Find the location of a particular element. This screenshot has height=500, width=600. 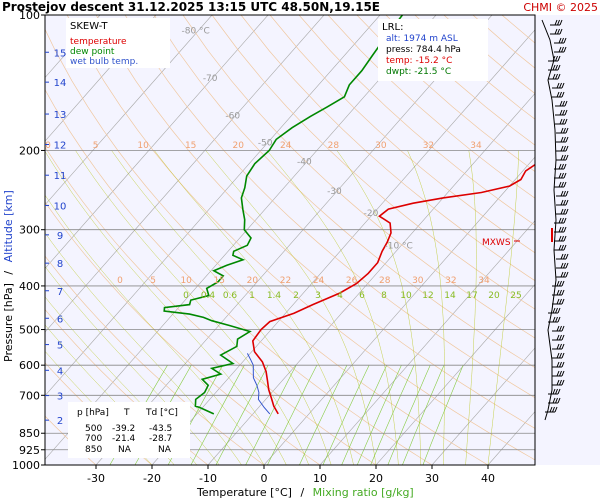

x-tick-label: -10 is located at coordinates (208, 478).